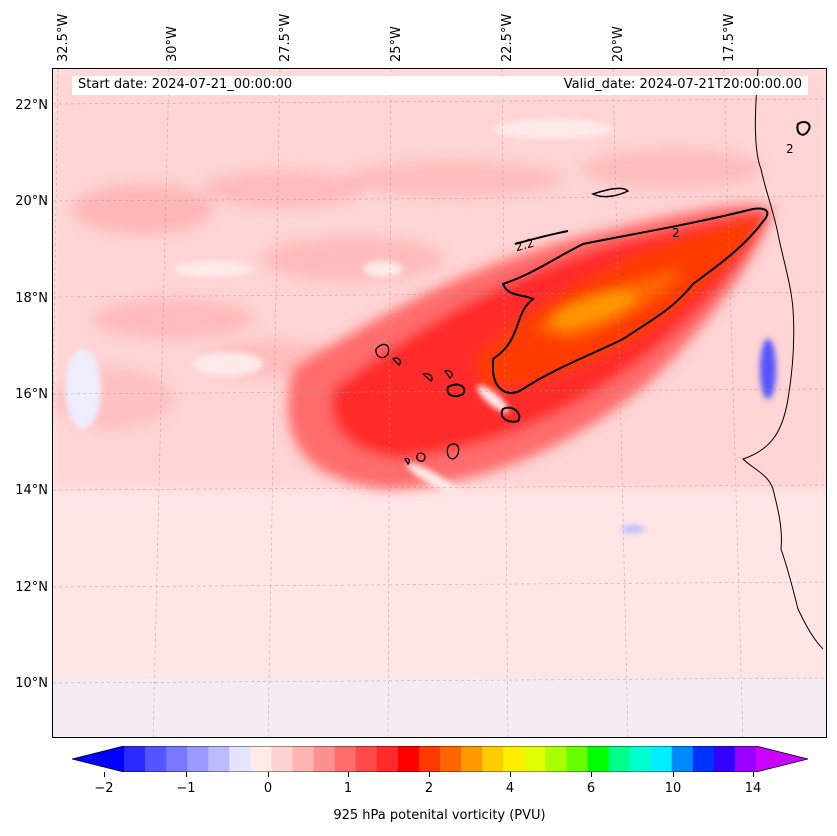  Describe the element at coordinates (31, 683) in the screenshot. I see `lat-label: 10°N` at that location.